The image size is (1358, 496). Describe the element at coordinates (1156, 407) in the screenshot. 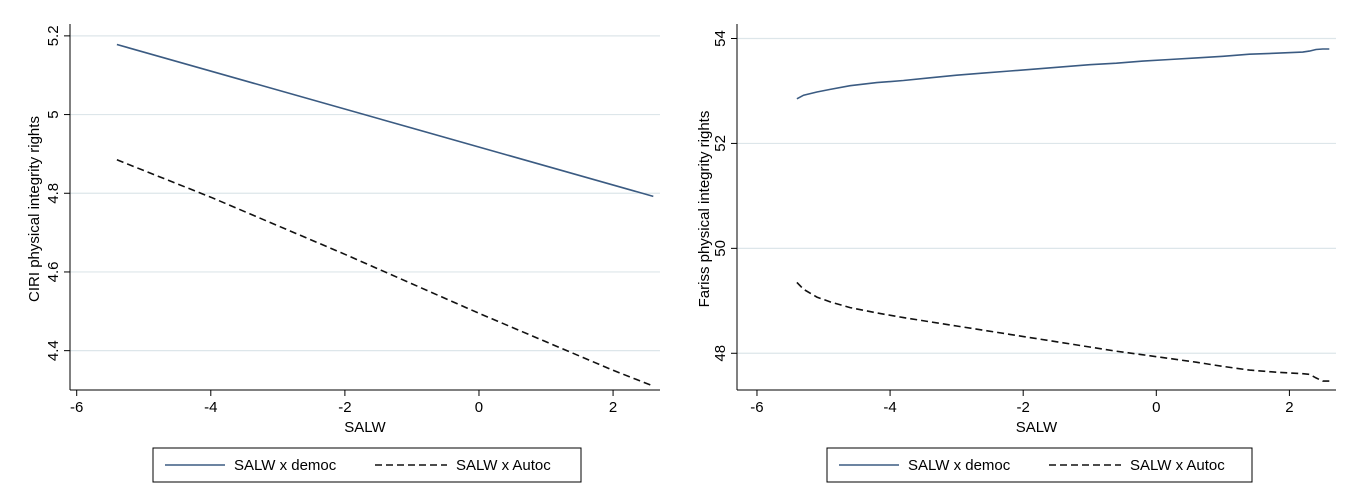

I see `chart2-x-tick-label: 0` at that location.